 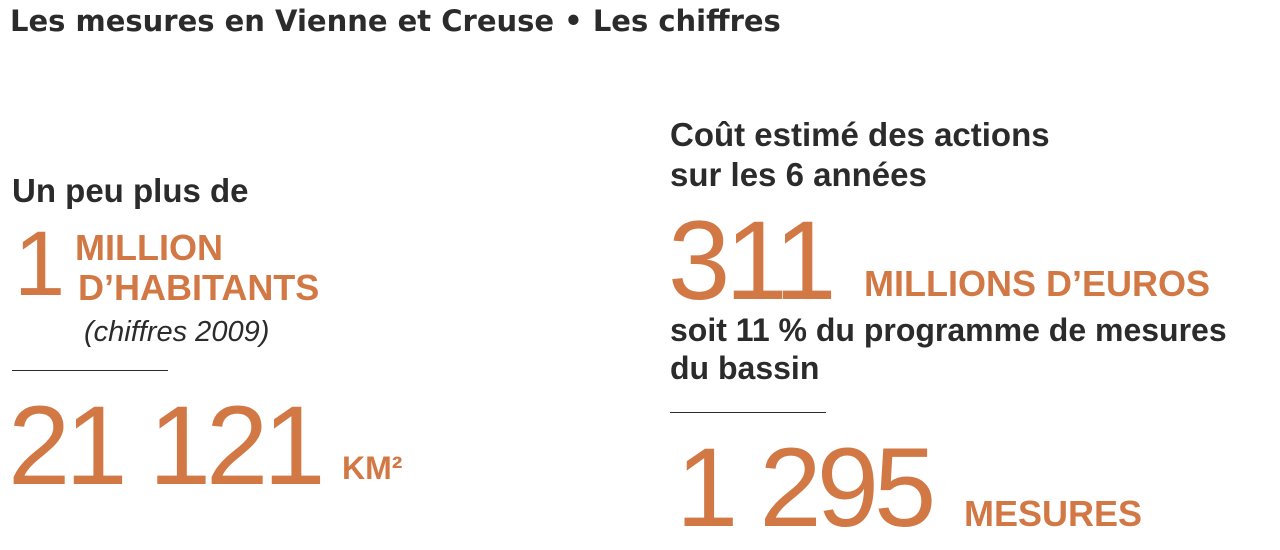 What do you see at coordinates (167, 445) in the screenshot?
I see `area-number: 21 121` at bounding box center [167, 445].